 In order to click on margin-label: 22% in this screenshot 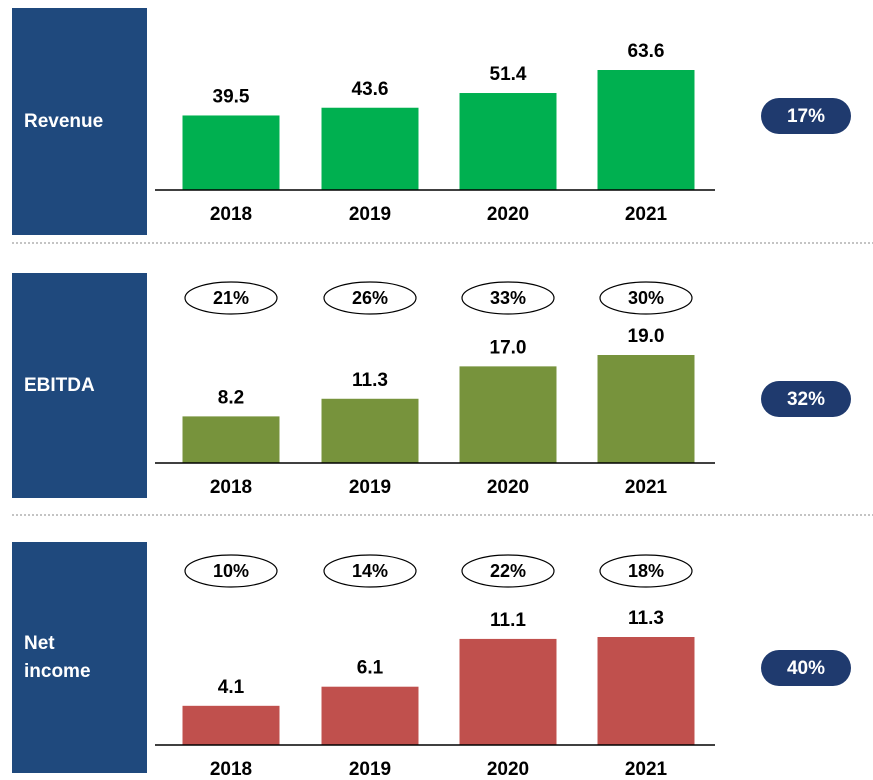, I will do `click(508, 571)`.